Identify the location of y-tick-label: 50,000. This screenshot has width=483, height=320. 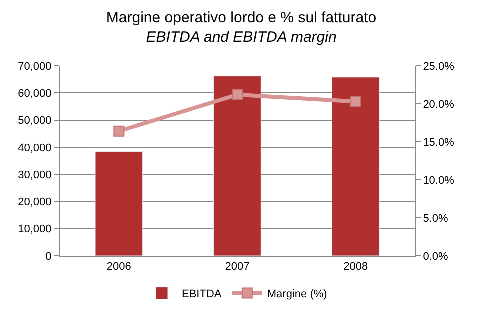
(35, 121).